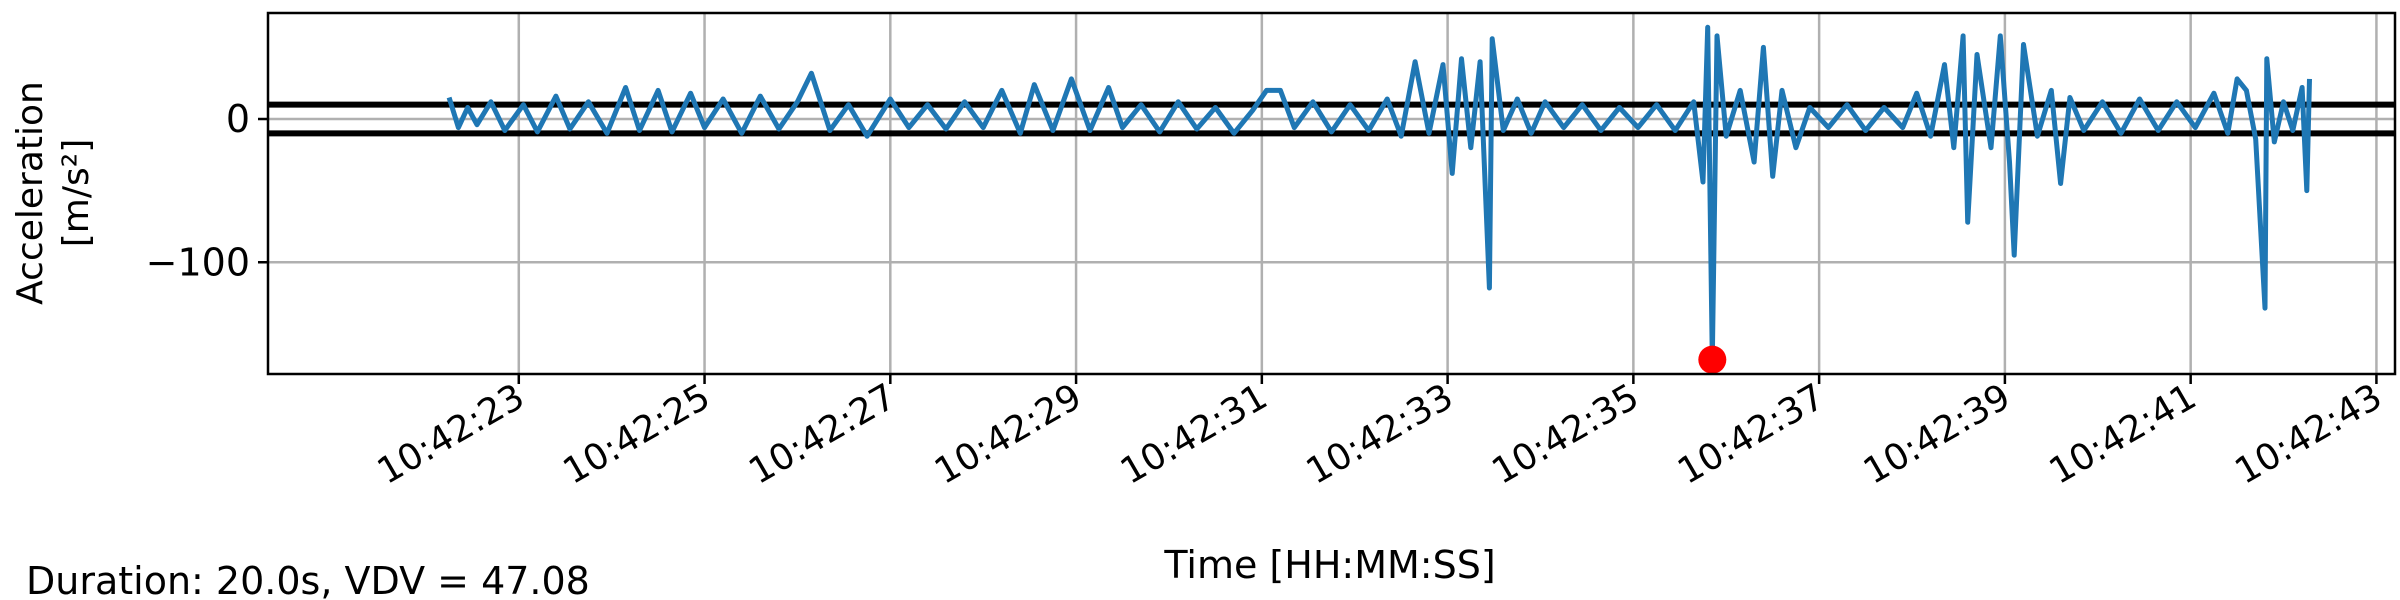 The image size is (2400, 600). I want to click on x-tick-label: 10:42:37, so click(1751, 434).